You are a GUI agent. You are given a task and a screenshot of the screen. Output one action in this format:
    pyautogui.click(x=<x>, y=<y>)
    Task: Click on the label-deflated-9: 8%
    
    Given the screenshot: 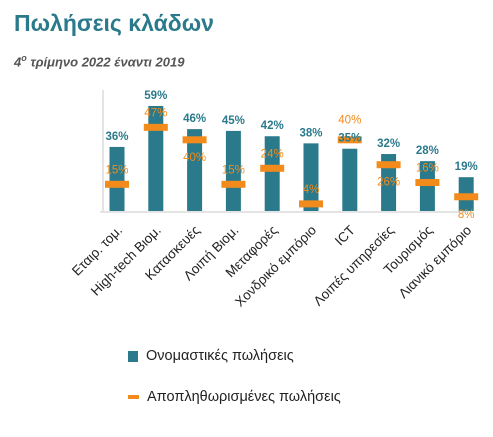 What is the action you would take?
    pyautogui.click(x=466, y=215)
    